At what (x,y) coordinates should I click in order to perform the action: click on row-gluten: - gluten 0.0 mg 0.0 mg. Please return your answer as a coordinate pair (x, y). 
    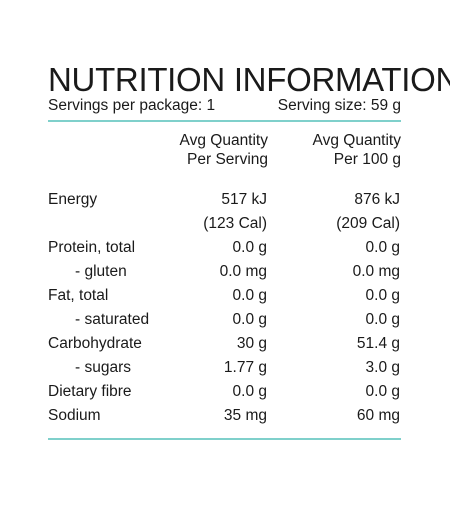
    Looking at the image, I should click on (224, 272).